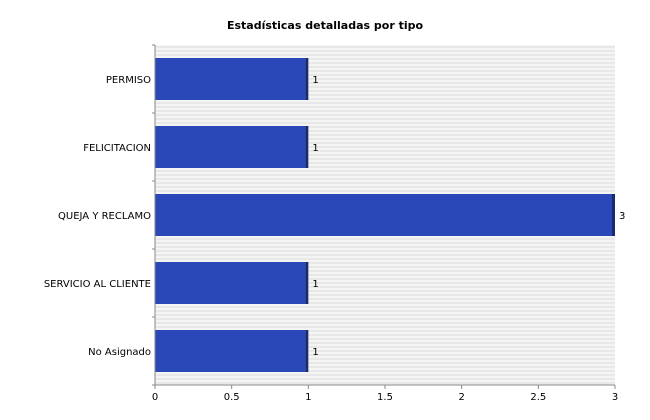 This screenshot has height=420, width=650. What do you see at coordinates (308, 397) in the screenshot?
I see `x-tick-label: 1` at bounding box center [308, 397].